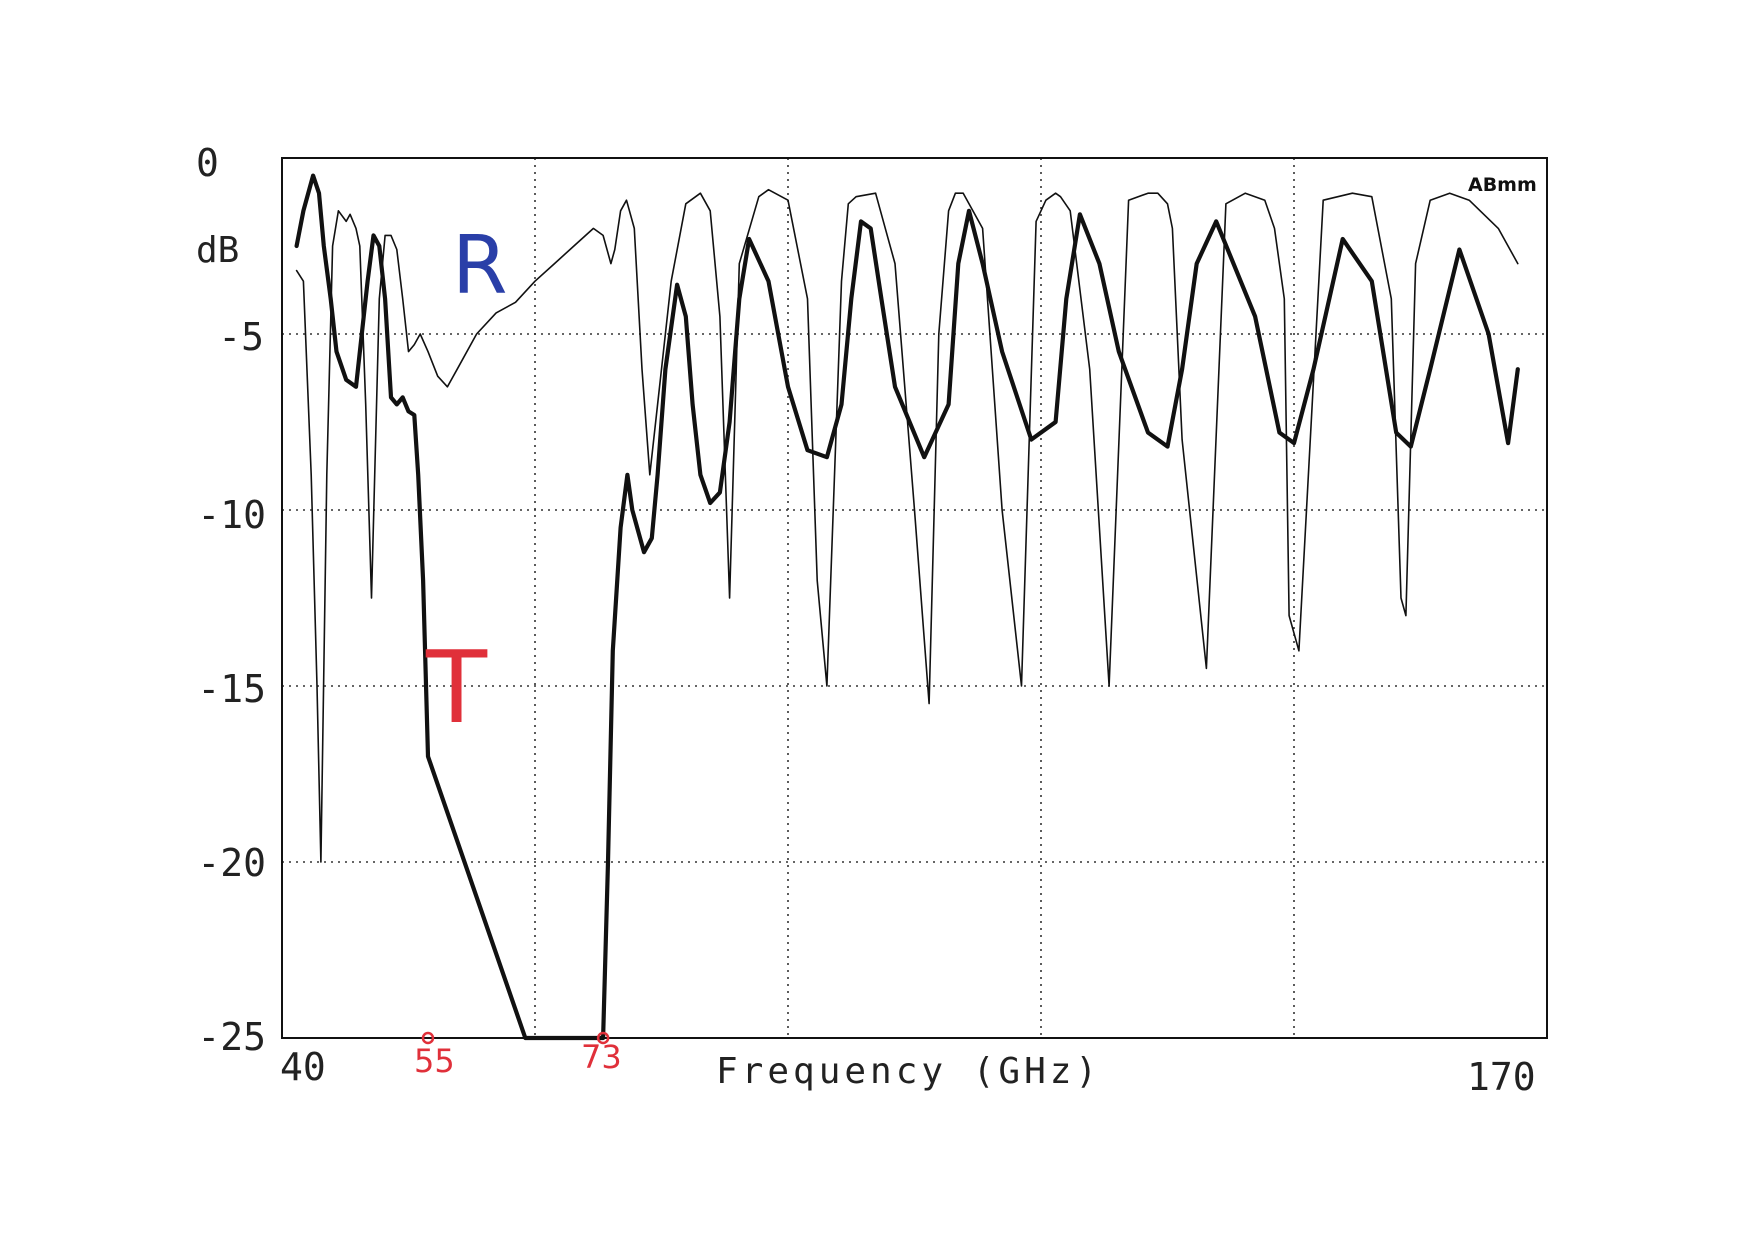  What do you see at coordinates (434, 1061) in the screenshot?
I see `marker-label-55: 55` at bounding box center [434, 1061].